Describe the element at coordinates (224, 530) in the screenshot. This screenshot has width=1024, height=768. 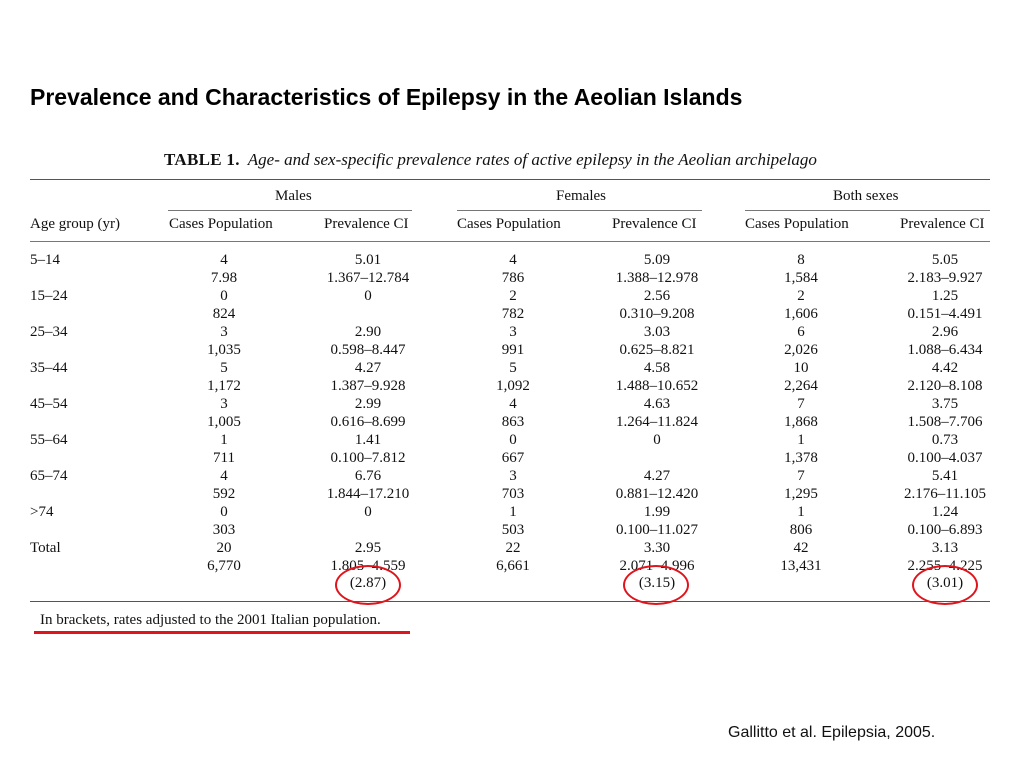
I see `males-population-cell: 303` at that location.